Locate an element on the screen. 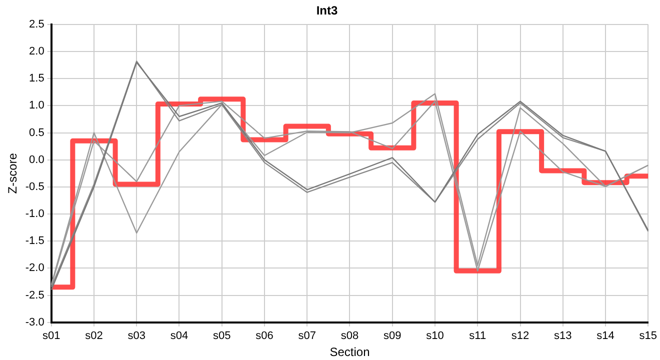 This screenshot has height=360, width=660. y-tick-label: 0.0 is located at coordinates (36, 160).